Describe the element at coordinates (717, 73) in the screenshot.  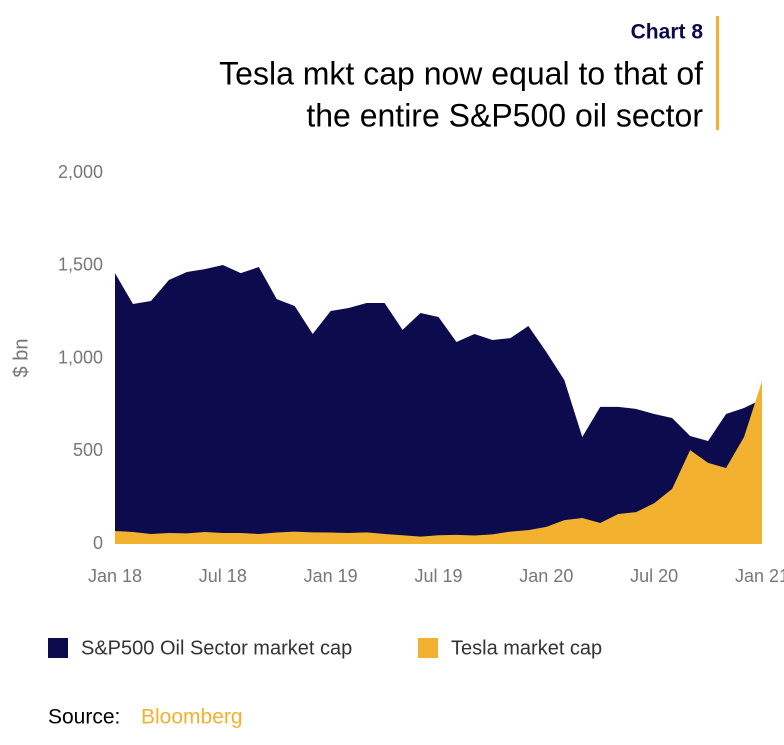
I see `accent-bar` at that location.